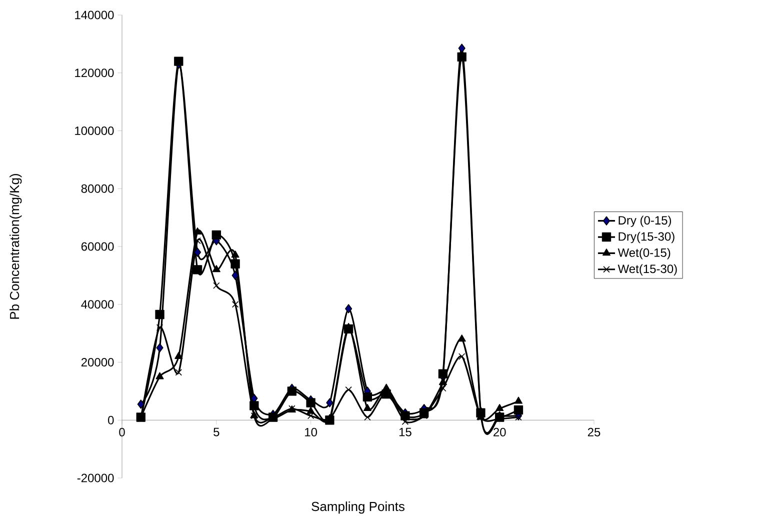 This screenshot has width=782, height=529. I want to click on legend-label: Wet(15-30), so click(647, 270).